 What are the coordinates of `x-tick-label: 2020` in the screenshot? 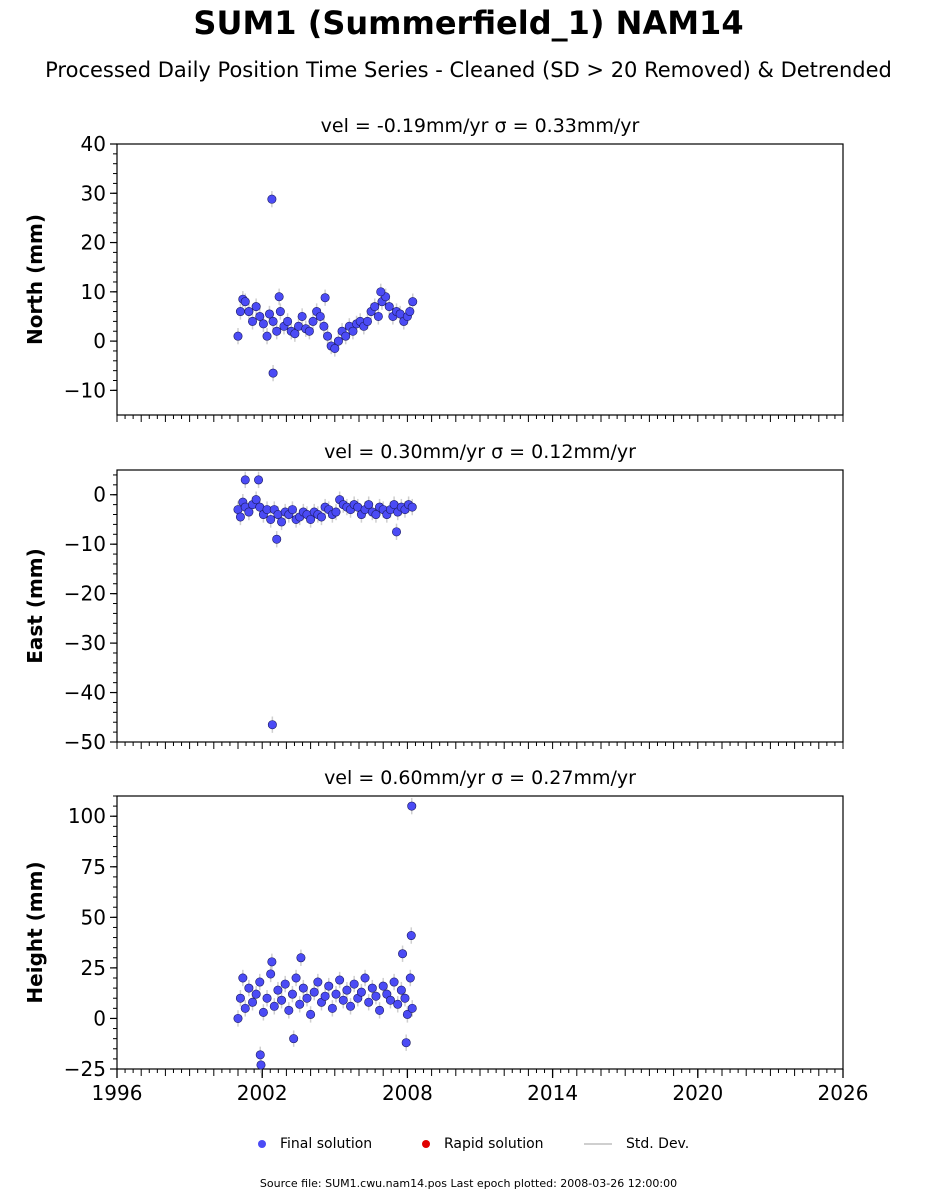 It's located at (697, 1093).